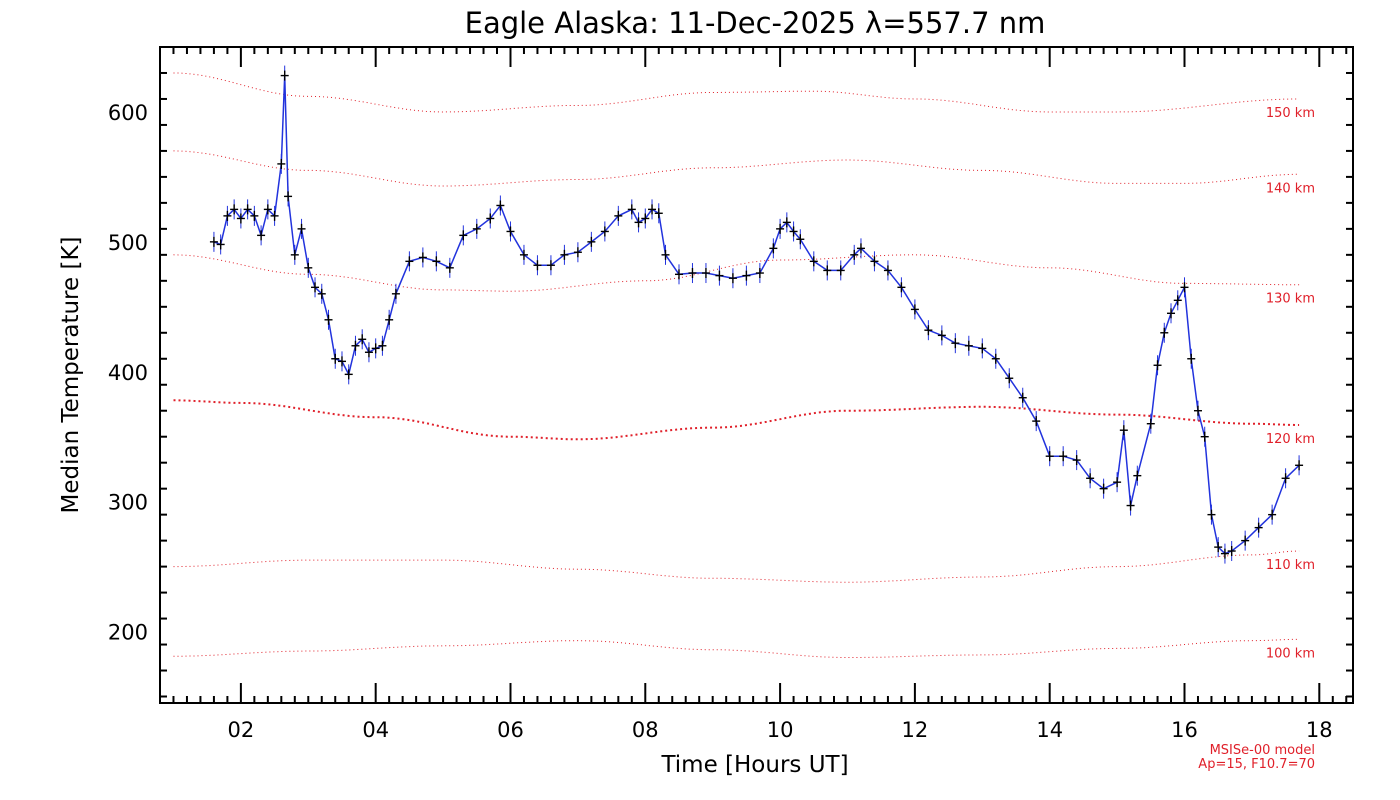 This screenshot has height=800, width=1400. What do you see at coordinates (1184, 730) in the screenshot?
I see `x-tick-label: 16` at bounding box center [1184, 730].